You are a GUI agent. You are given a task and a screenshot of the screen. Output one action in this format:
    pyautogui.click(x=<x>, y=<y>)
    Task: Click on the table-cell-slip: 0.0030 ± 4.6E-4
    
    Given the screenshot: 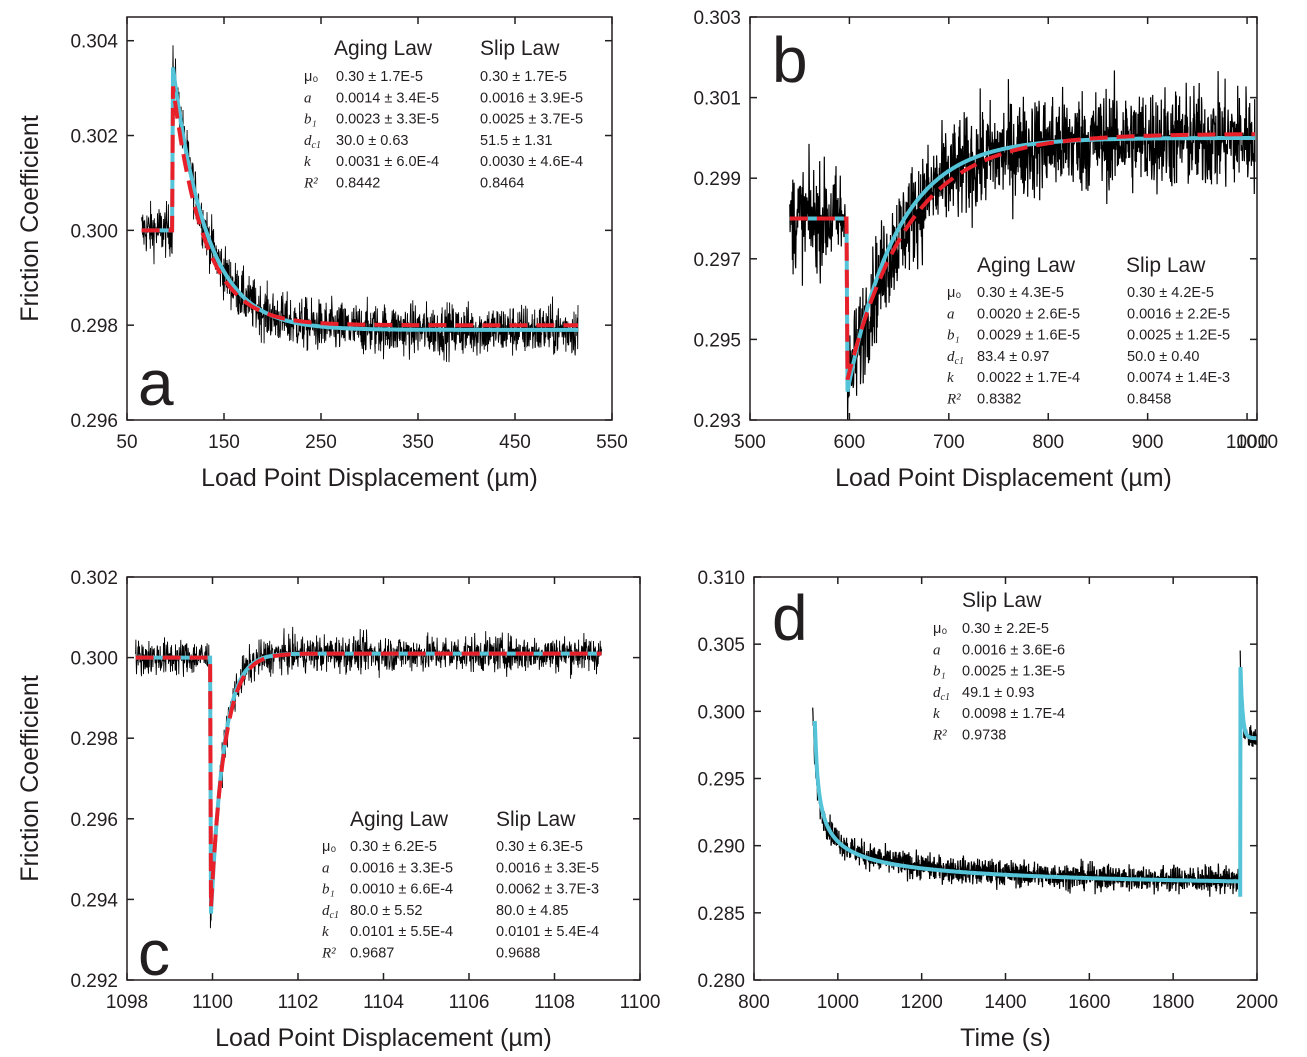 What is the action you would take?
    pyautogui.click(x=531, y=162)
    